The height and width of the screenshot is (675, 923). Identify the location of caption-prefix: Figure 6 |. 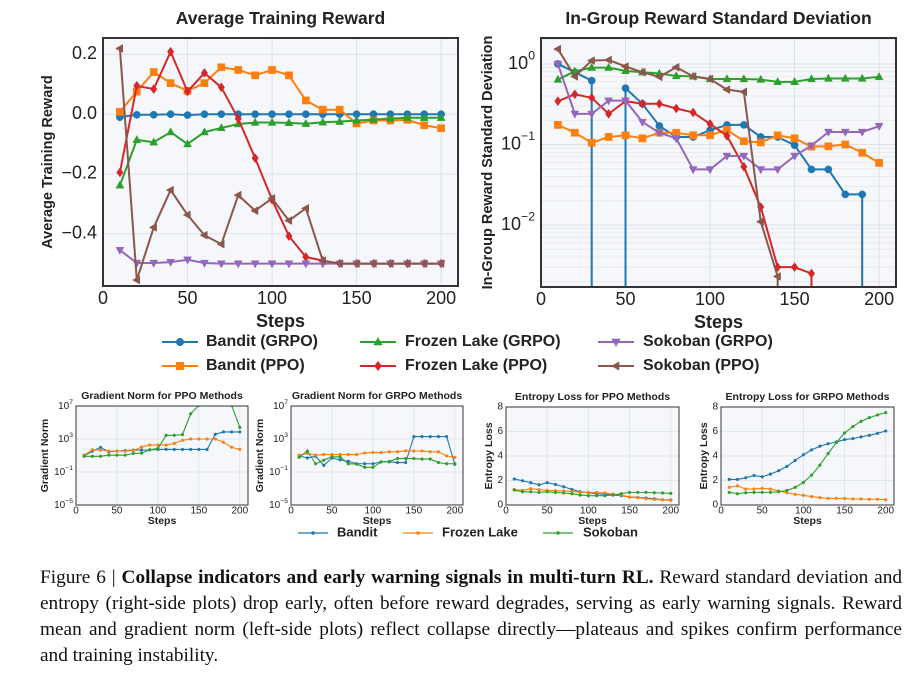
(81, 577).